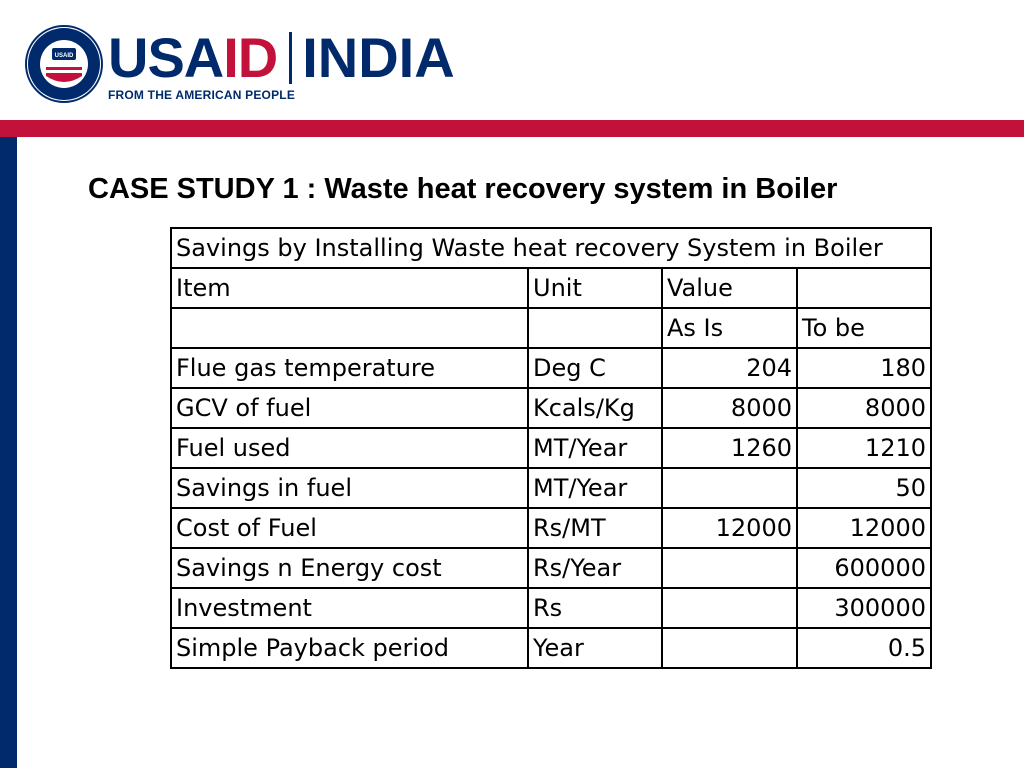 The image size is (1024, 768). Describe the element at coordinates (378, 57) in the screenshot. I see `logo-country-text: INDIA` at that location.